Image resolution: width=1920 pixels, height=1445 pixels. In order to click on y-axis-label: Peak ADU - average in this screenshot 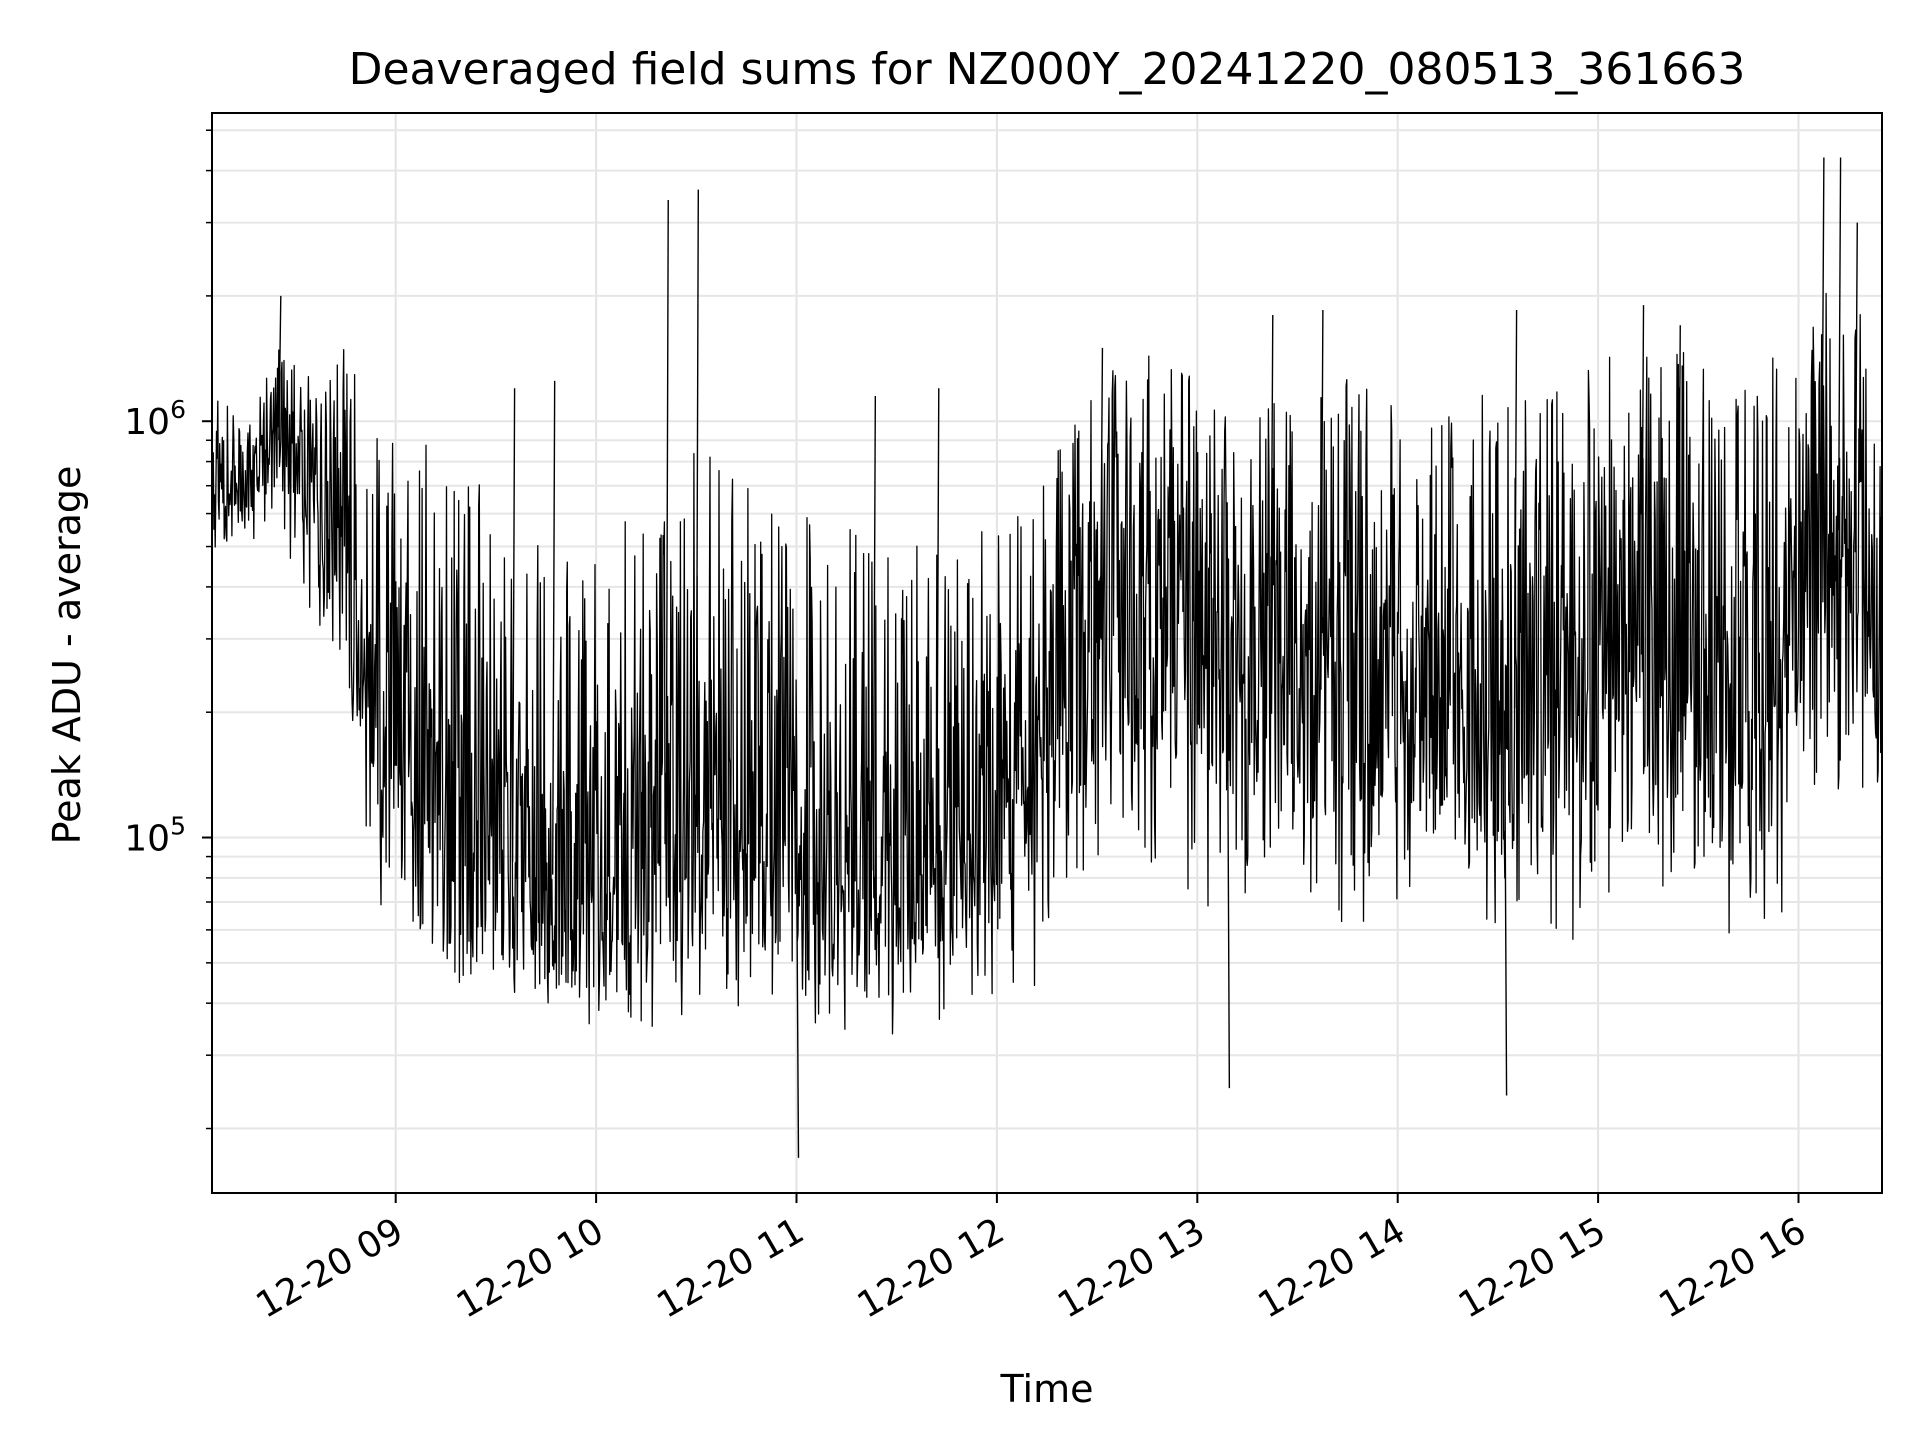, I will do `click(67, 655)`.